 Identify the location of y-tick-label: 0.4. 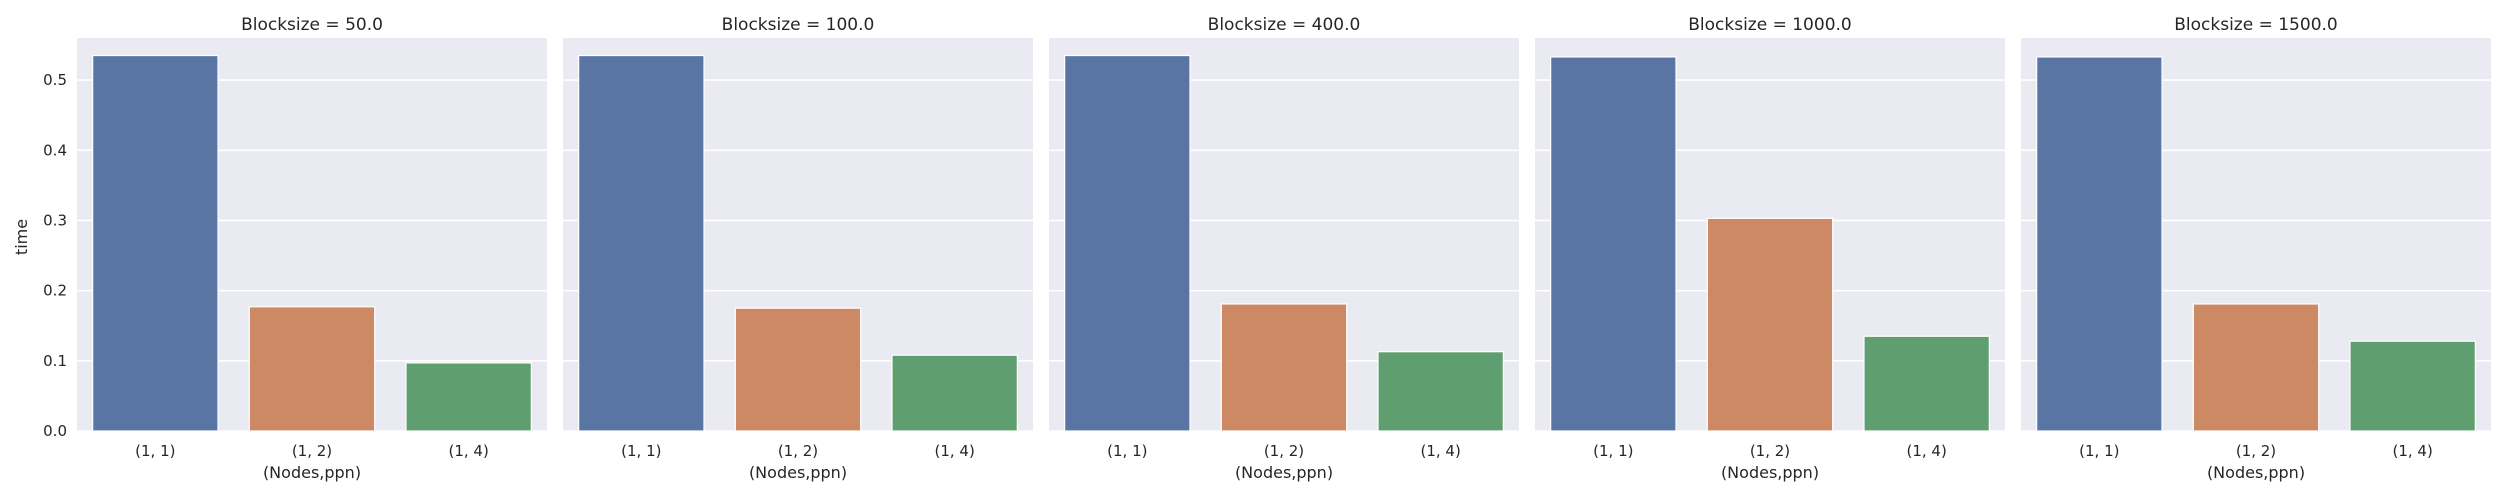
(55, 150).